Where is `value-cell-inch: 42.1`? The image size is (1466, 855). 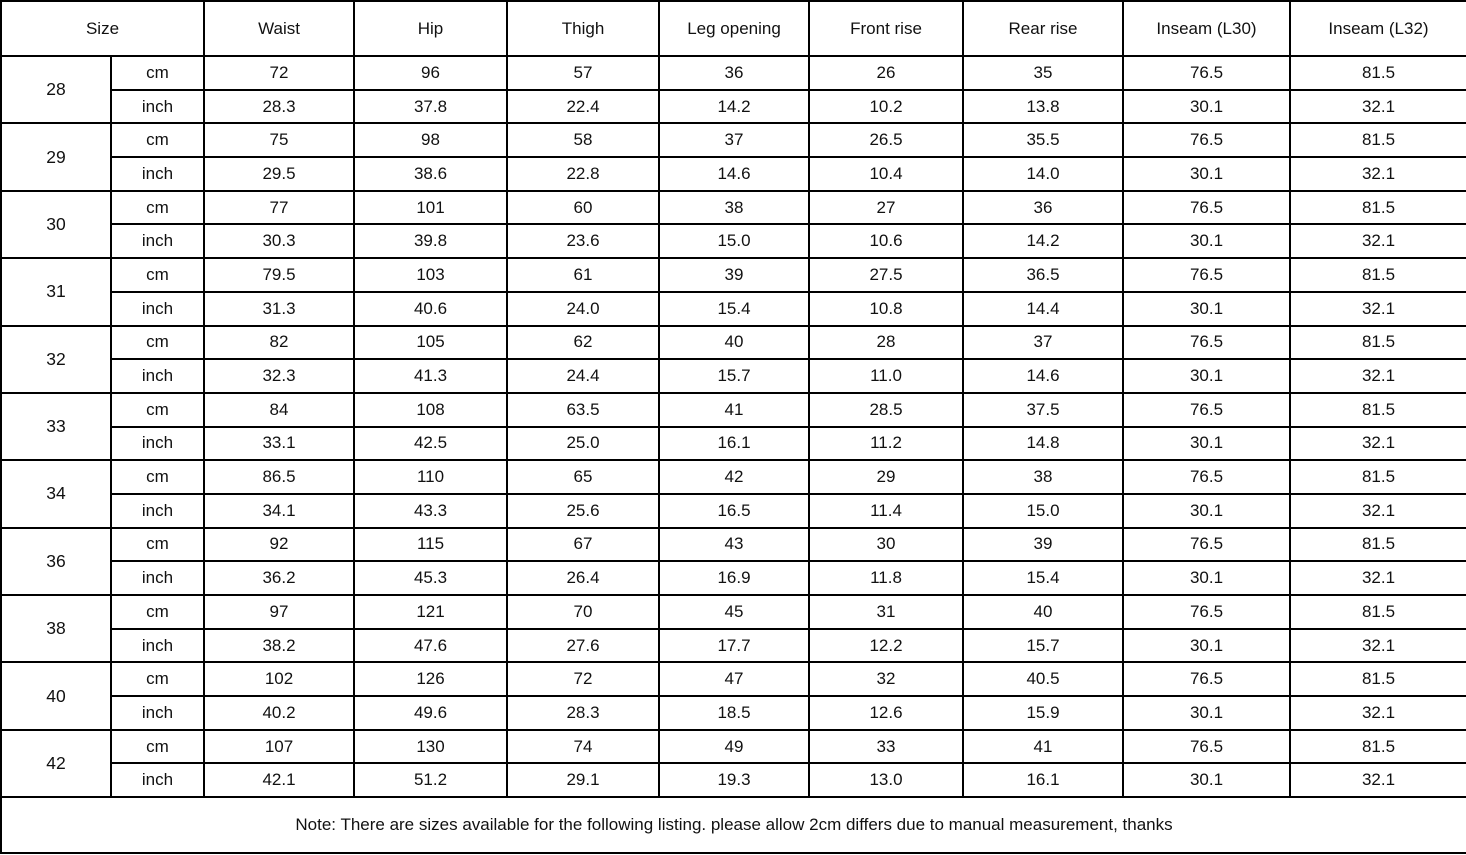
value-cell-inch: 42.1 is located at coordinates (279, 780).